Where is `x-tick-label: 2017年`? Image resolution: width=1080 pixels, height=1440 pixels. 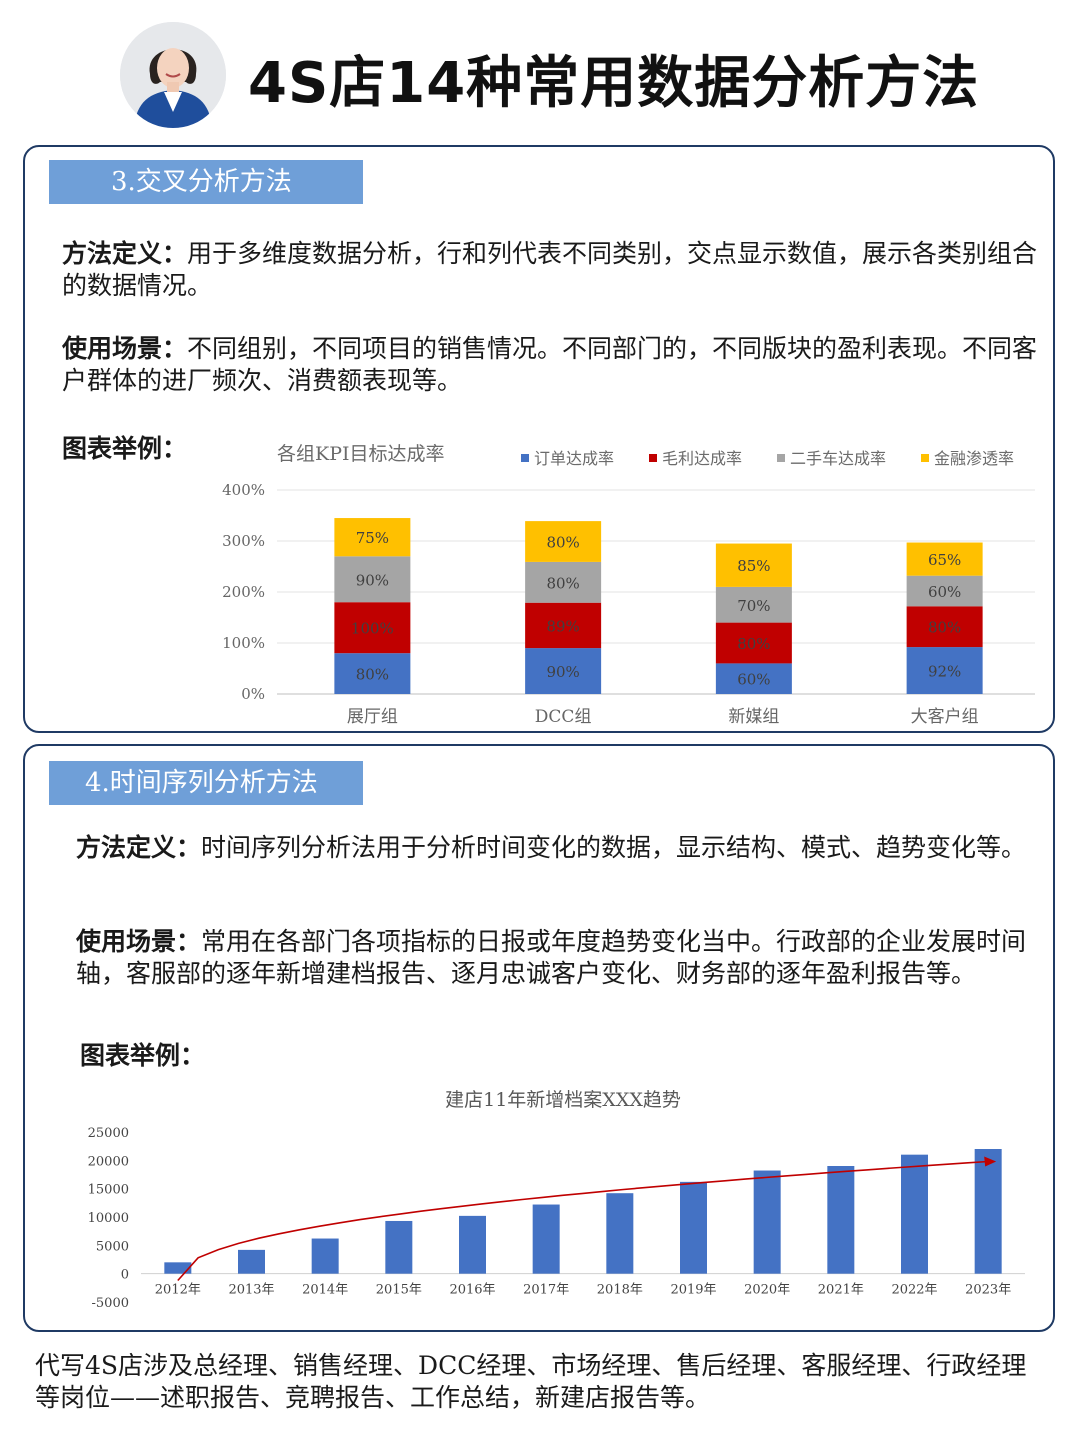 x-tick-label: 2017年 is located at coordinates (546, 1290).